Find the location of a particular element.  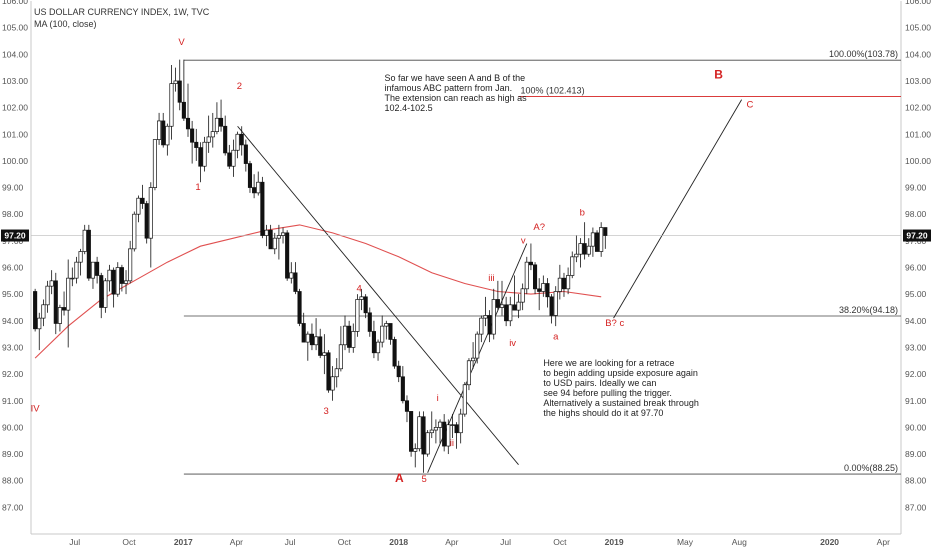

note-top-line: 102.4-102.5 is located at coordinates (409, 108).